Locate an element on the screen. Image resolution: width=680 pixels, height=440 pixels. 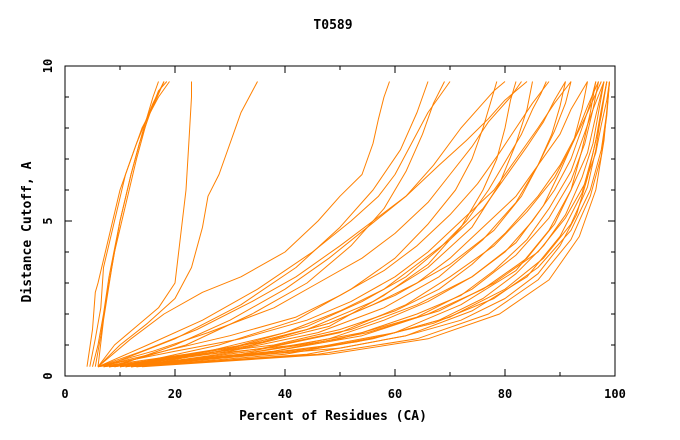
y-tick-label: 10 is located at coordinates (48, 66).